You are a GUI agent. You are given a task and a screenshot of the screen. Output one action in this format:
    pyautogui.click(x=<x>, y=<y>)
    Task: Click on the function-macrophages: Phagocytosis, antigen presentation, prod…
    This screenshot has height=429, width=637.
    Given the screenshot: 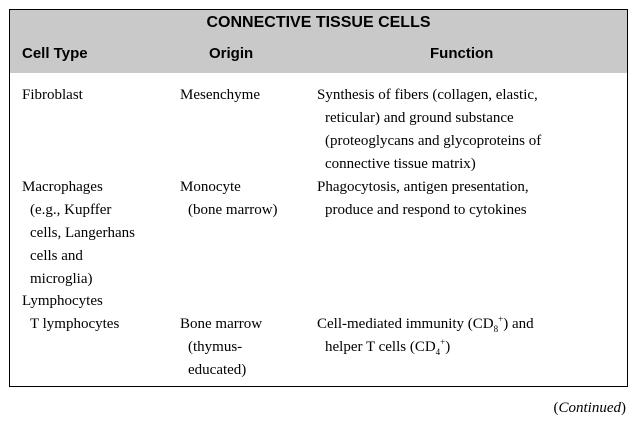 What is the action you would take?
    pyautogui.click(x=423, y=198)
    